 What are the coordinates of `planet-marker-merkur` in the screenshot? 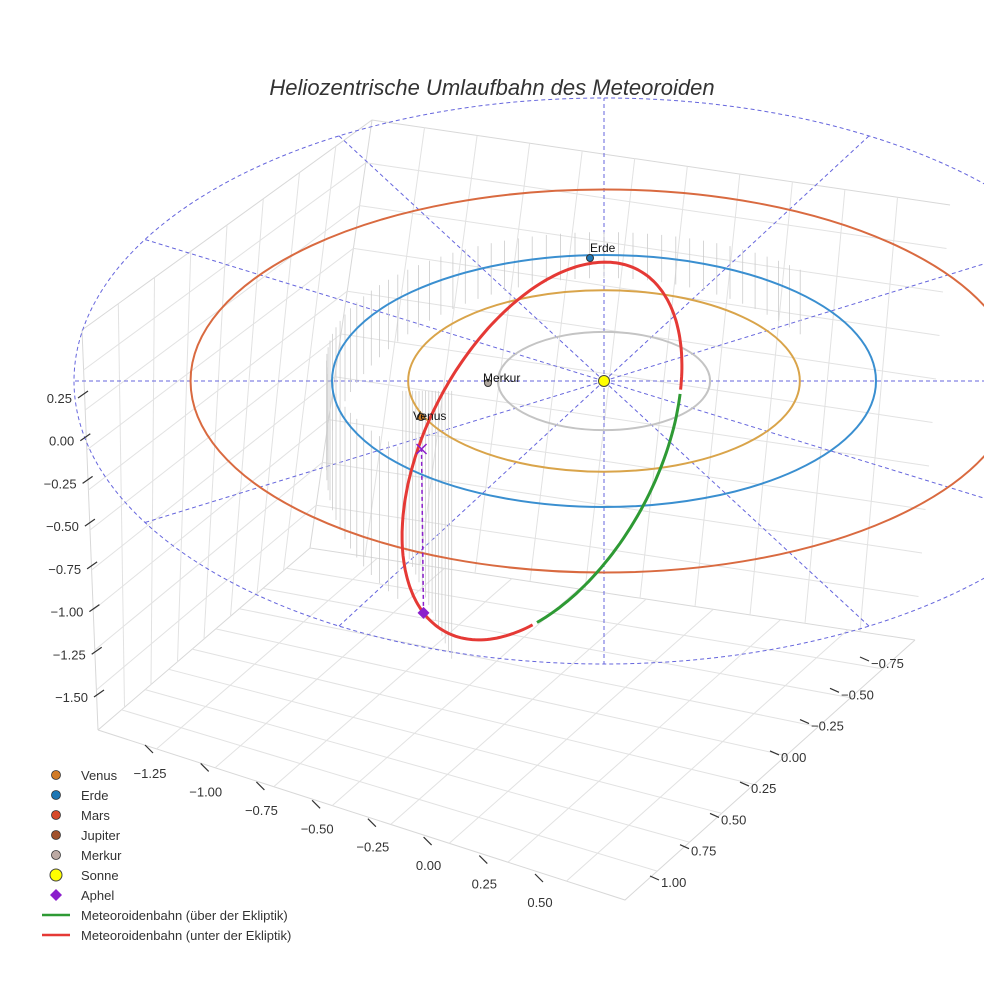 It's located at (488, 383).